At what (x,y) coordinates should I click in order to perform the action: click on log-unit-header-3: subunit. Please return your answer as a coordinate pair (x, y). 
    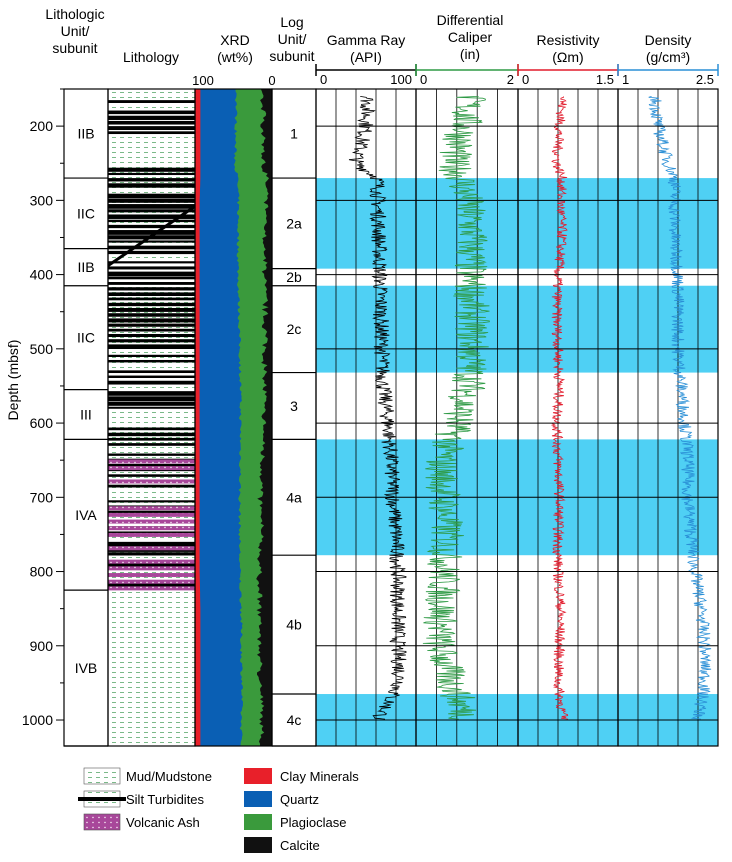
    Looking at the image, I should click on (292, 56).